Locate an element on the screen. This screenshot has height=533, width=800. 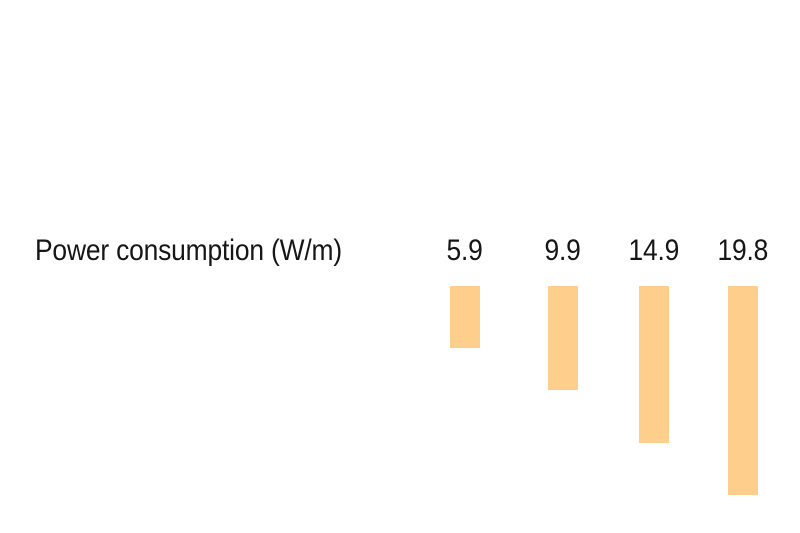
bar-value-label-1: 5.9 is located at coordinates (465, 250).